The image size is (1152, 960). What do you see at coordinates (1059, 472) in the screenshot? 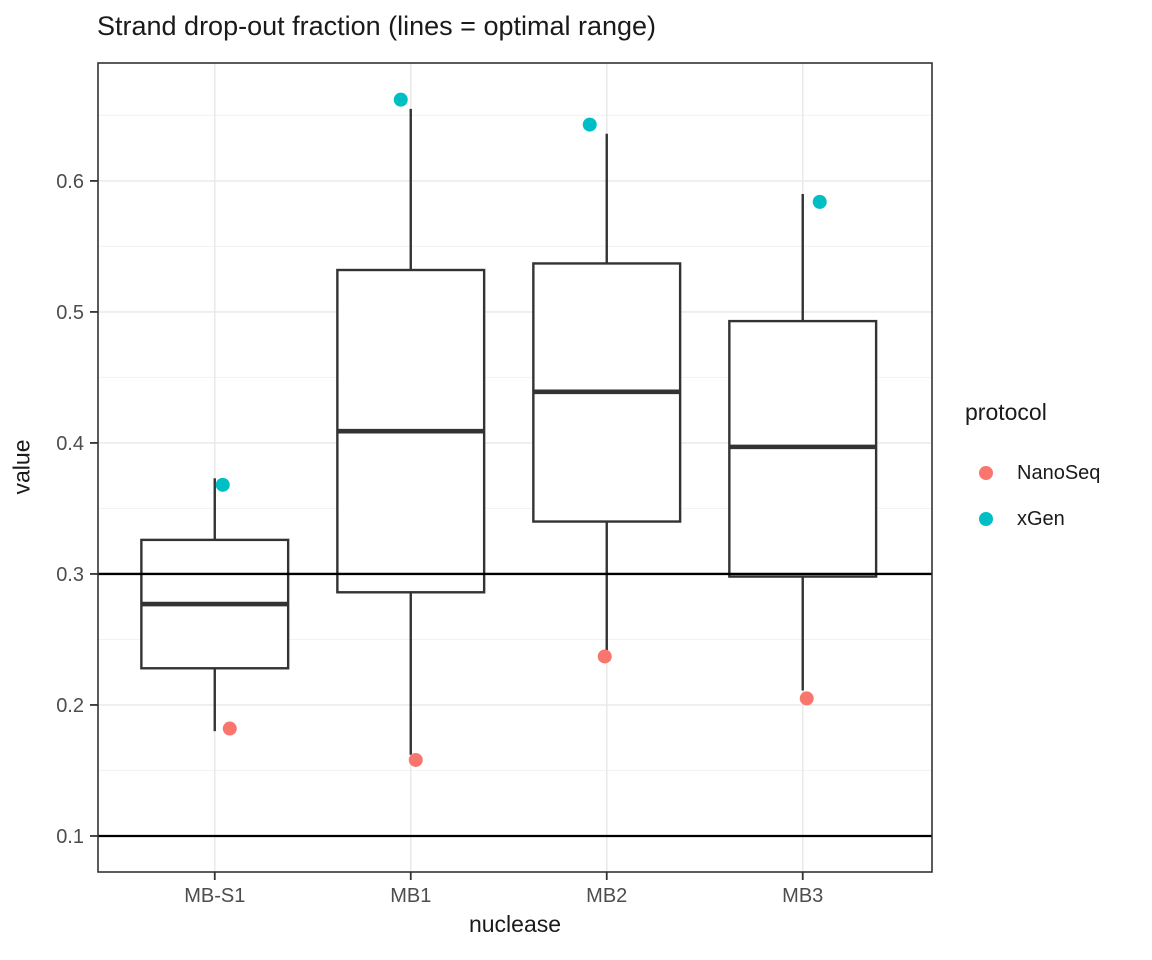
I see `legend-label: NanoSeq` at bounding box center [1059, 472].